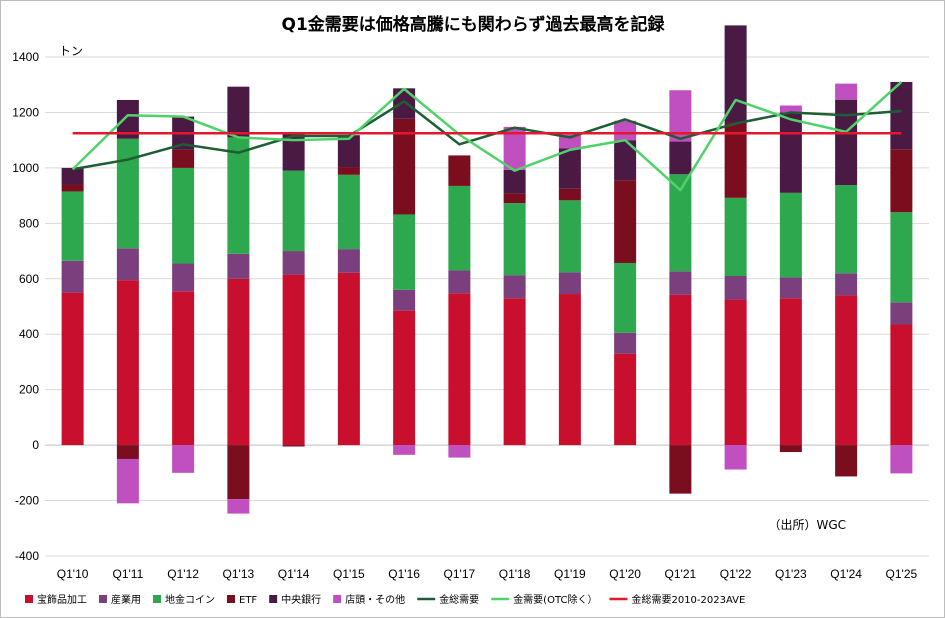 Image resolution: width=945 pixels, height=618 pixels. What do you see at coordinates (25, 168) in the screenshot?
I see `y-tick-label: 1000` at bounding box center [25, 168].